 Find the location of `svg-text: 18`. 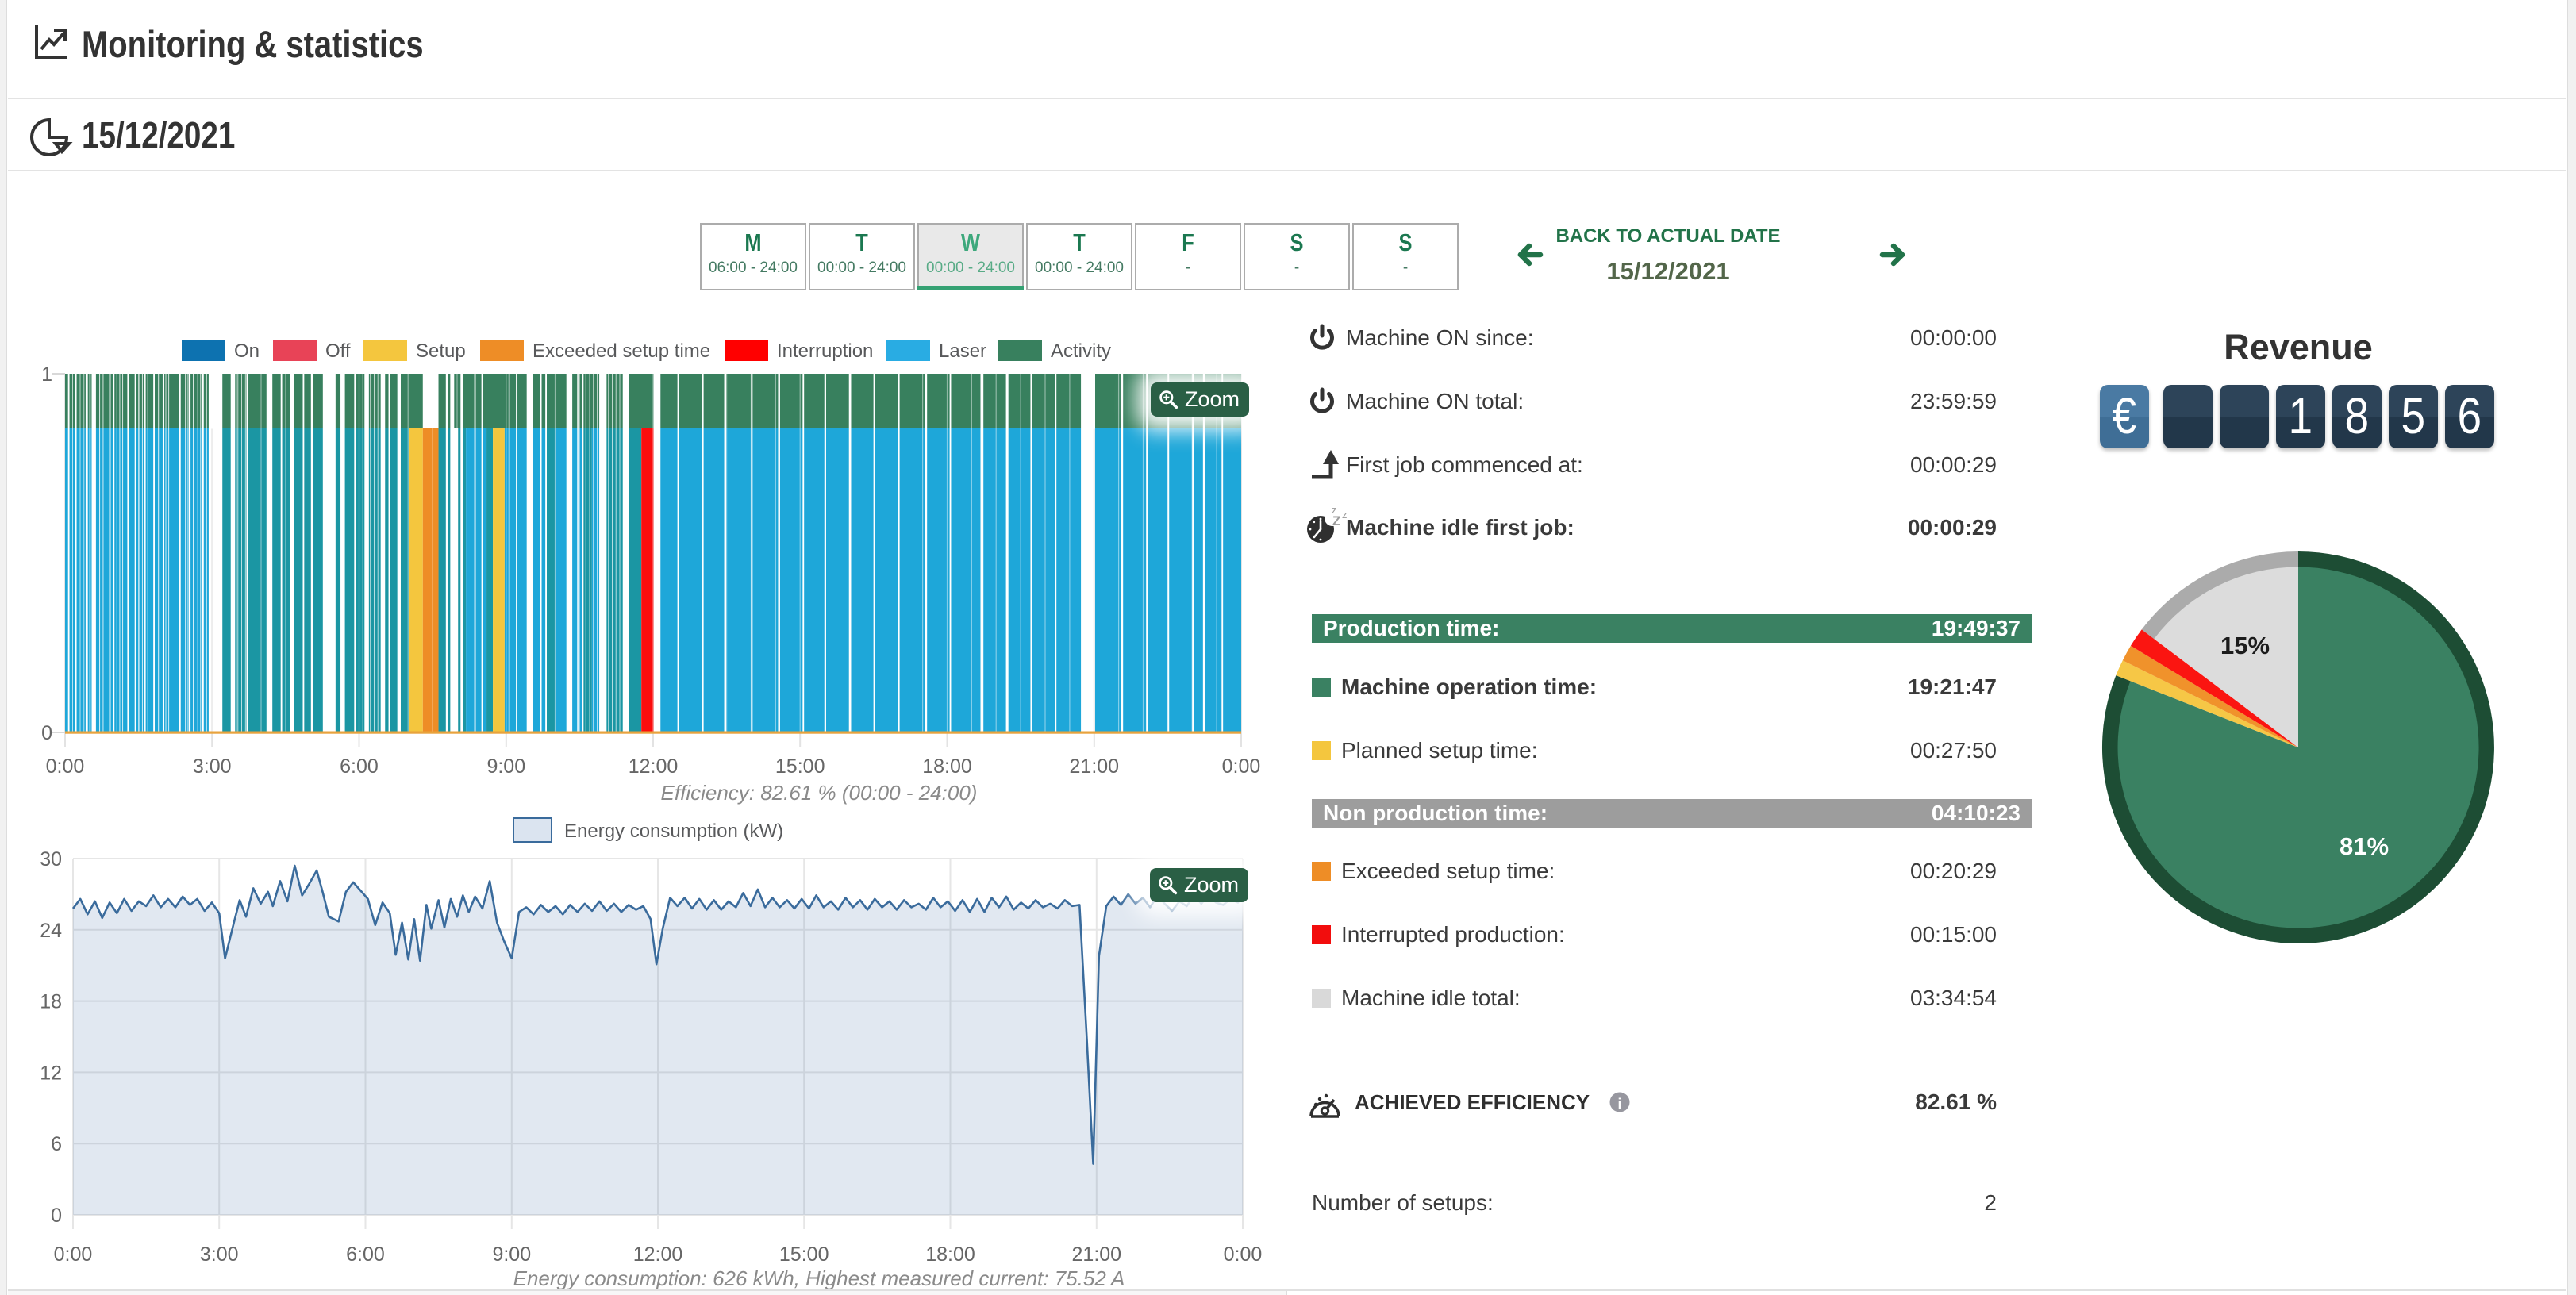

svg-text: 18 is located at coordinates (51, 1002).